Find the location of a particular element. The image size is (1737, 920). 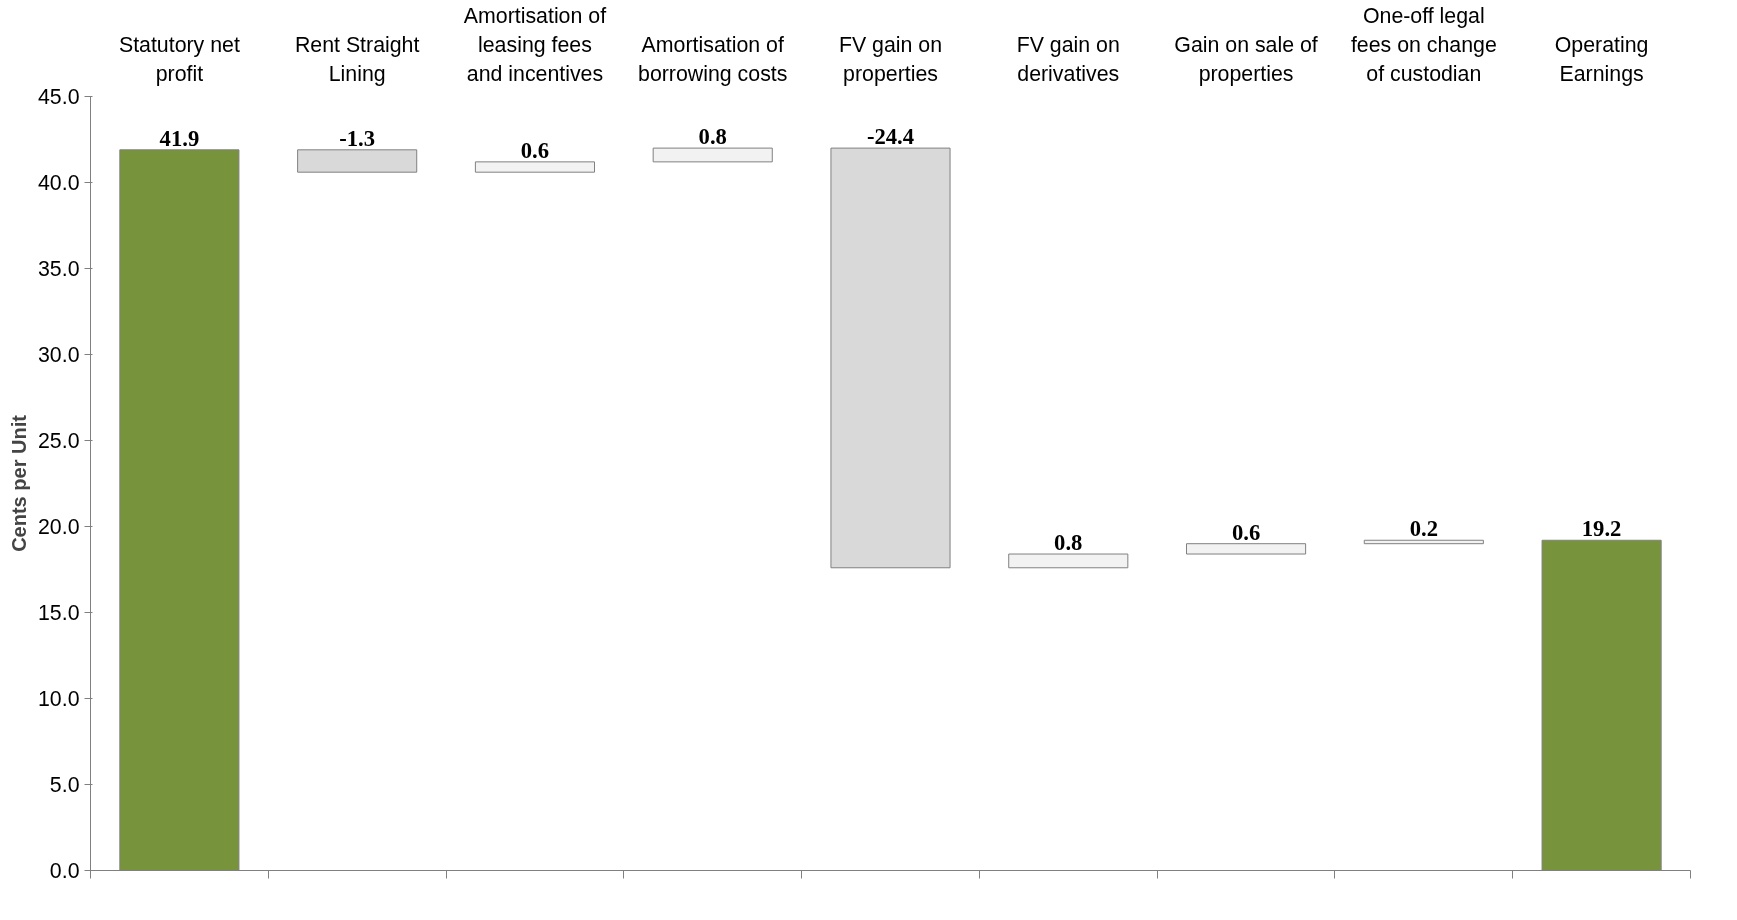

y-tick-label: 35.0 is located at coordinates (58, 269).